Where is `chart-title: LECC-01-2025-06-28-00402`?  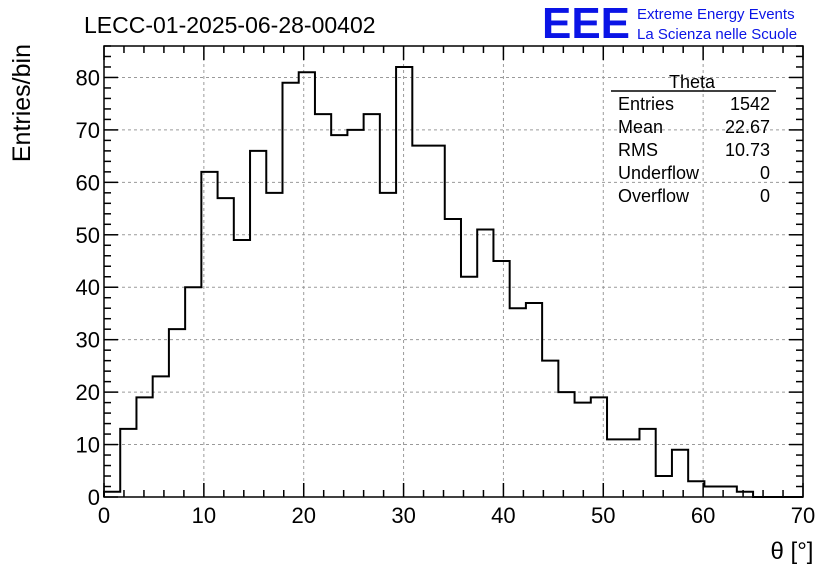
chart-title: LECC-01-2025-06-28-00402 is located at coordinates (230, 25).